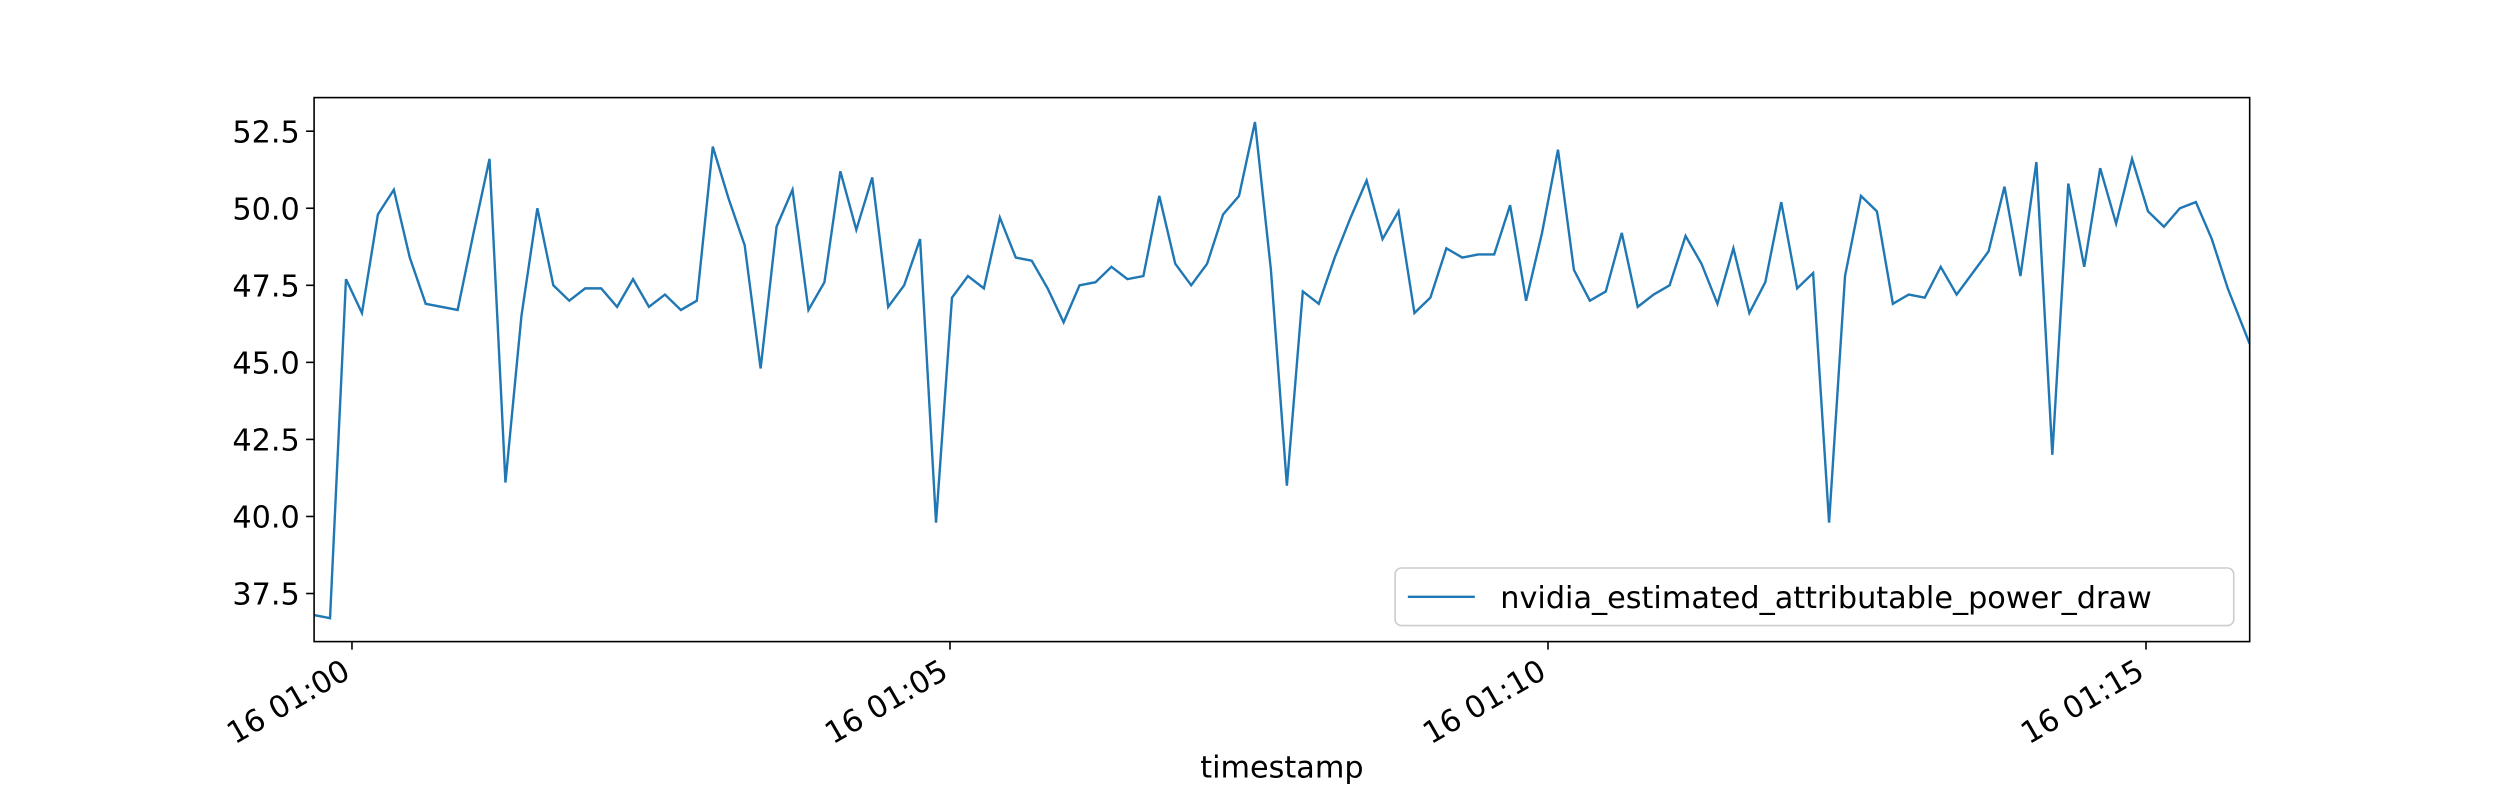 The width and height of the screenshot is (2500, 800). I want to click on x-tick-label: 16 01:00, so click(288, 702).